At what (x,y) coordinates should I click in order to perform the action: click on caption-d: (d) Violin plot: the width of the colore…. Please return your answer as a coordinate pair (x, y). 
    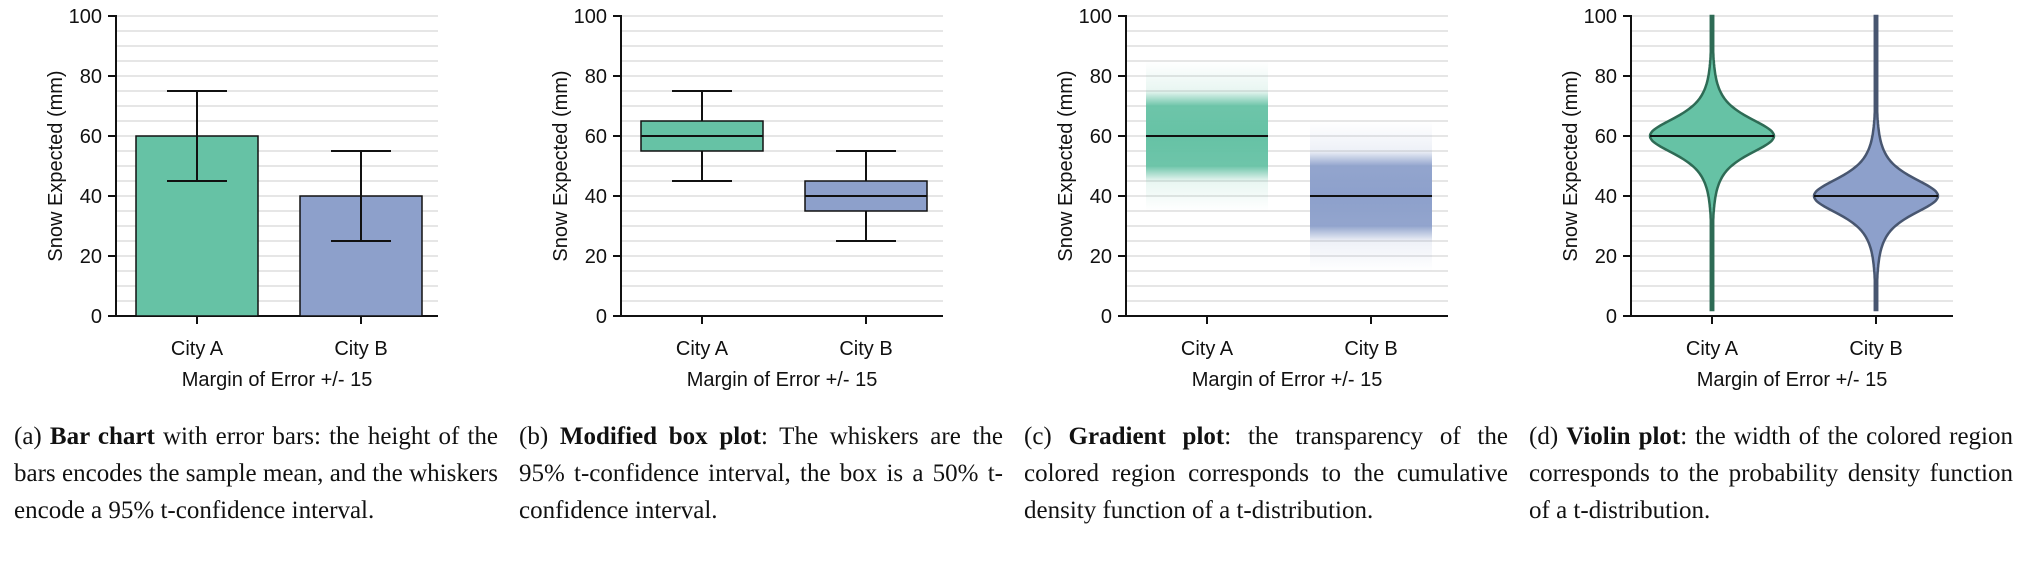
    Looking at the image, I should click on (1771, 473).